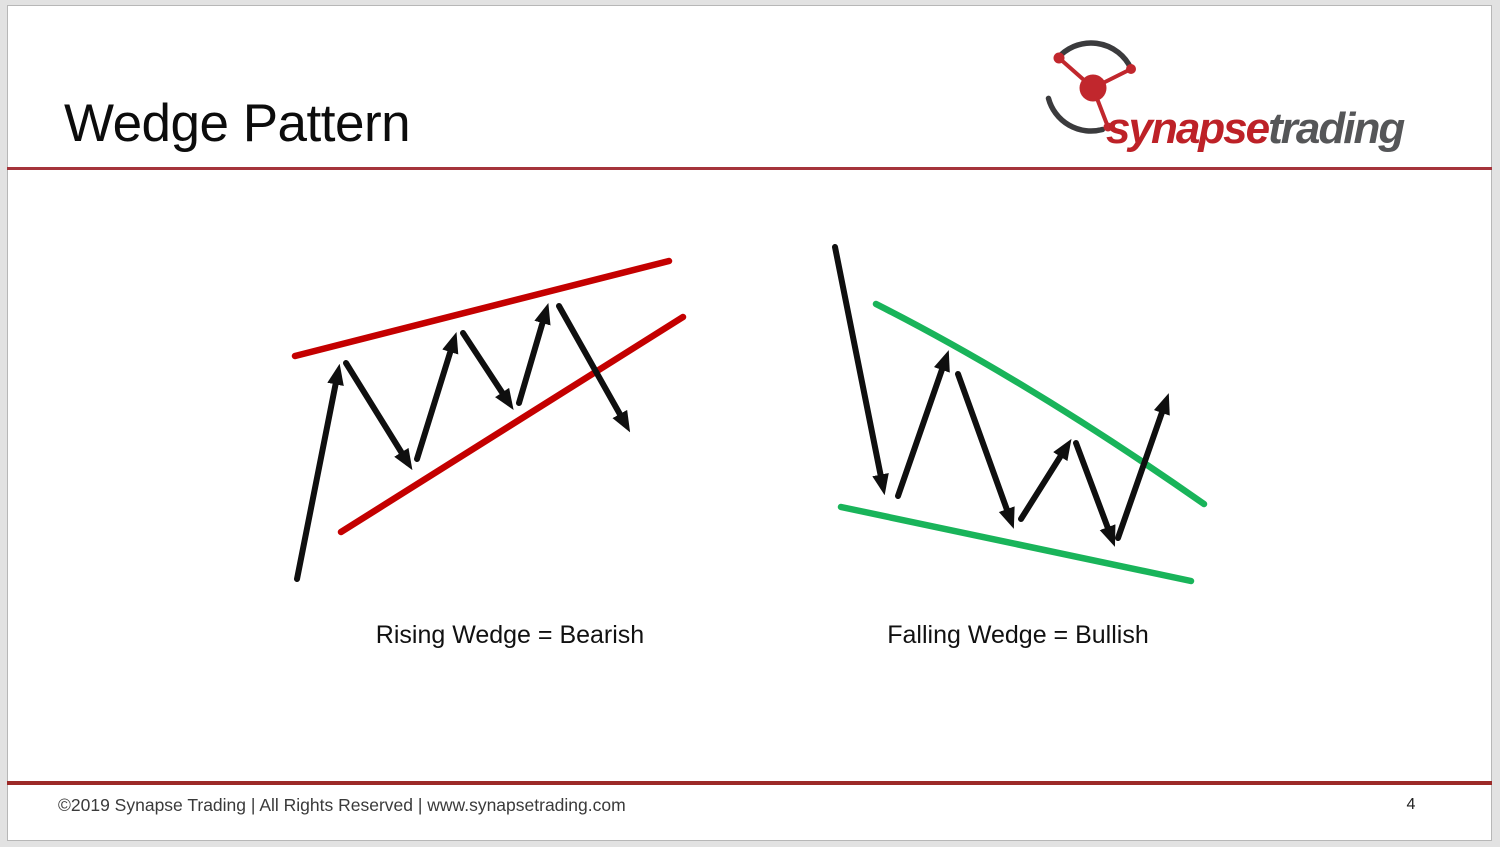 Image resolution: width=1500 pixels, height=847 pixels. I want to click on synapsetrading-logo: synapsetrading, so click(1225, 93).